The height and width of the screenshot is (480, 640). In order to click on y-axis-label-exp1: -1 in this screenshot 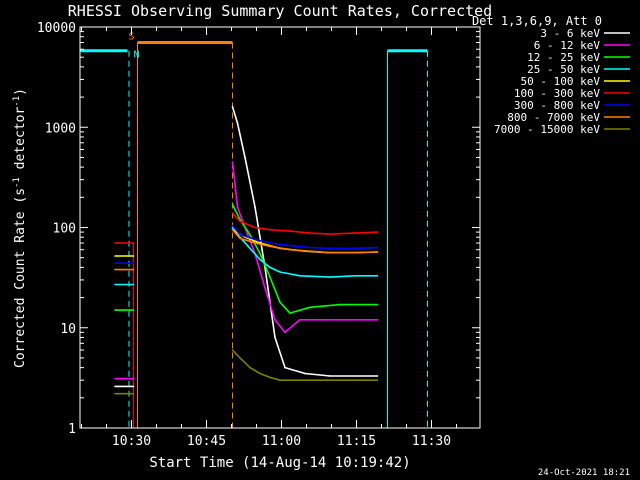, I will do `click(17, 182)`.